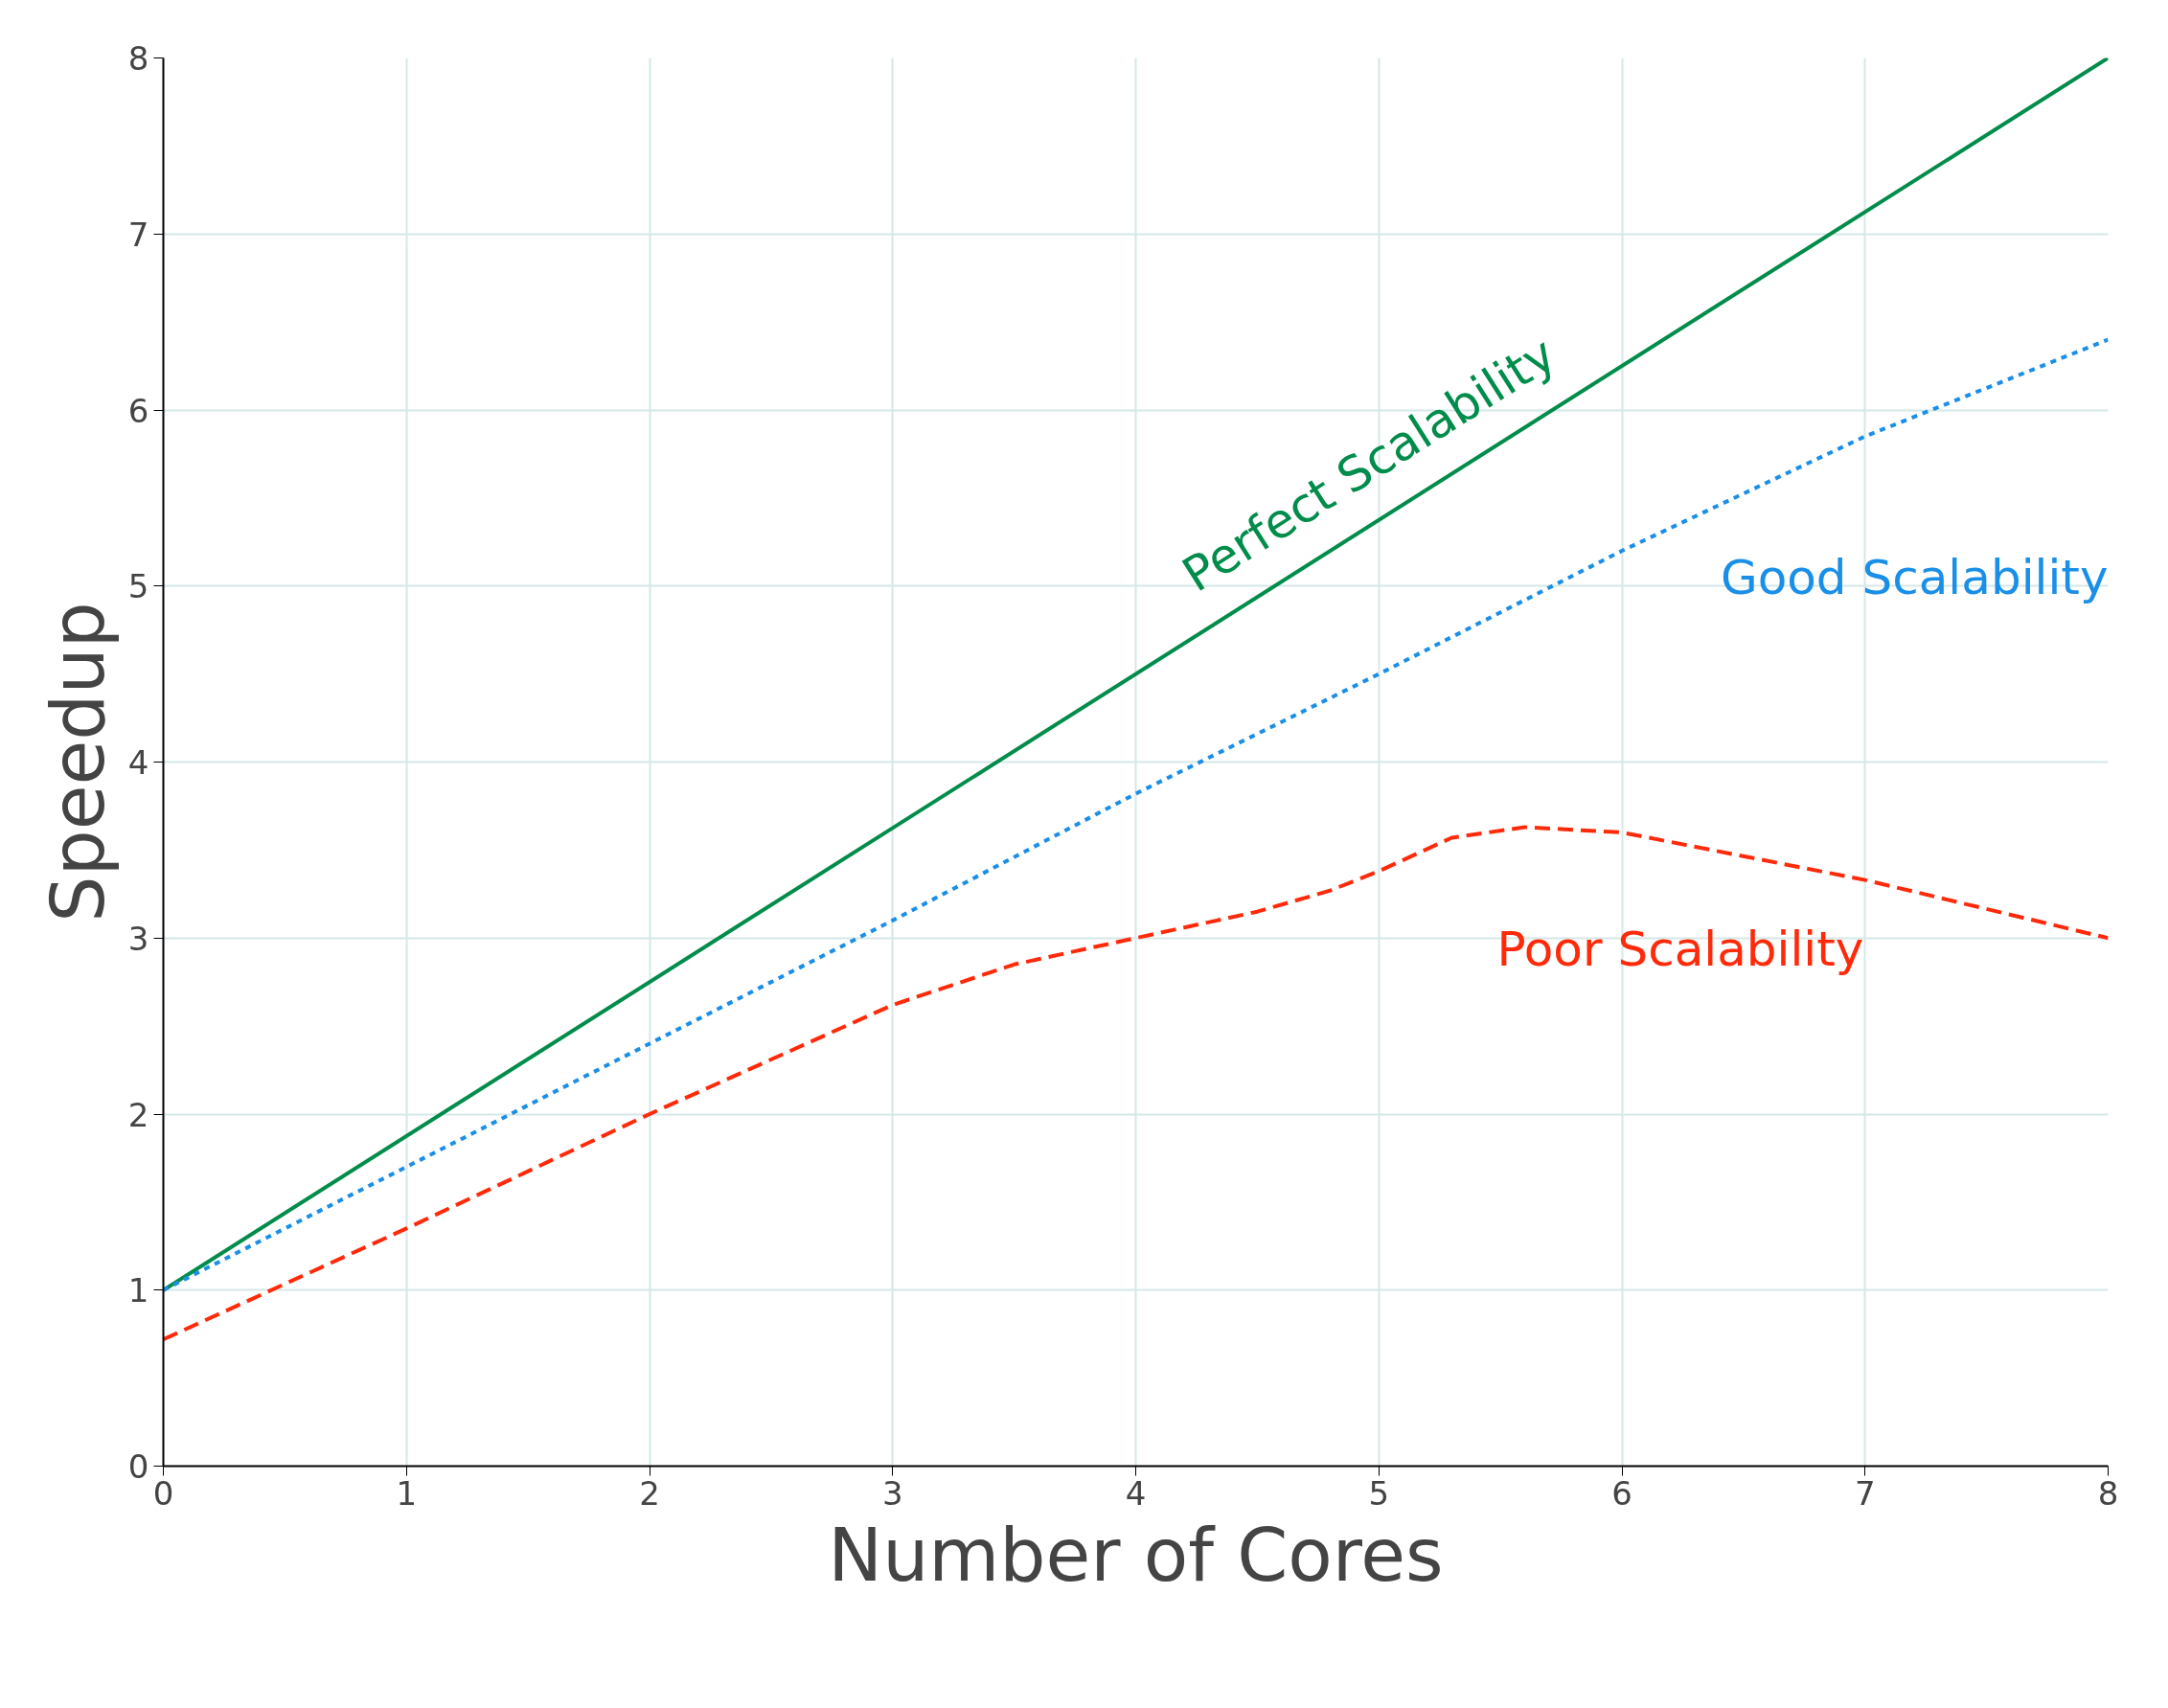 The width and height of the screenshot is (2168, 1708). I want to click on x-tick-label: 4, so click(1136, 1493).